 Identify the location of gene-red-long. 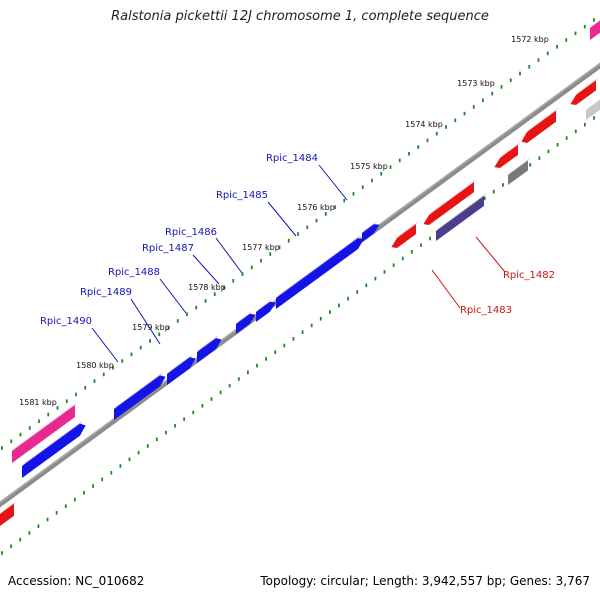
(450, 202).